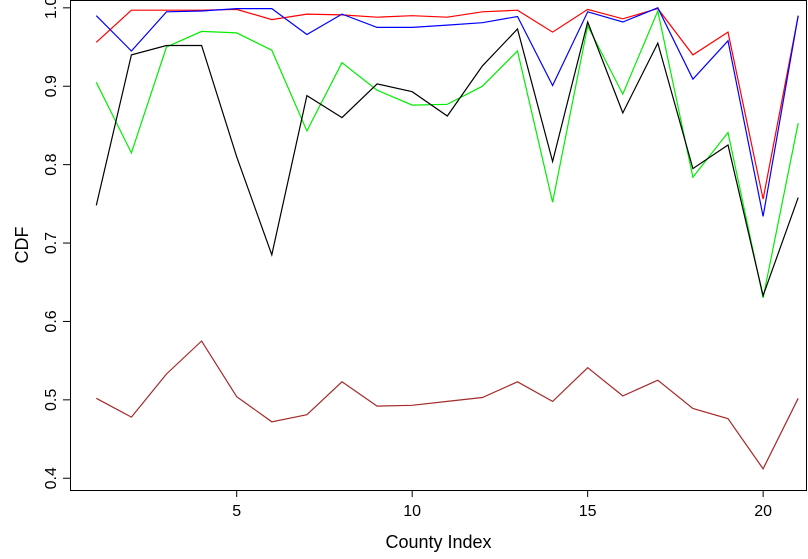 Image resolution: width=808 pixels, height=559 pixels. Describe the element at coordinates (502, 505) in the screenshot. I see `x-axis: 5 10 15 20` at that location.